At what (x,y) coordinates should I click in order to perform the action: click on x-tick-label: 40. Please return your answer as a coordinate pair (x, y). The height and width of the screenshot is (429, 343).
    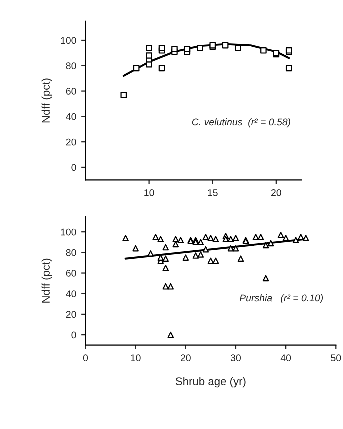
    Looking at the image, I should click on (286, 358).